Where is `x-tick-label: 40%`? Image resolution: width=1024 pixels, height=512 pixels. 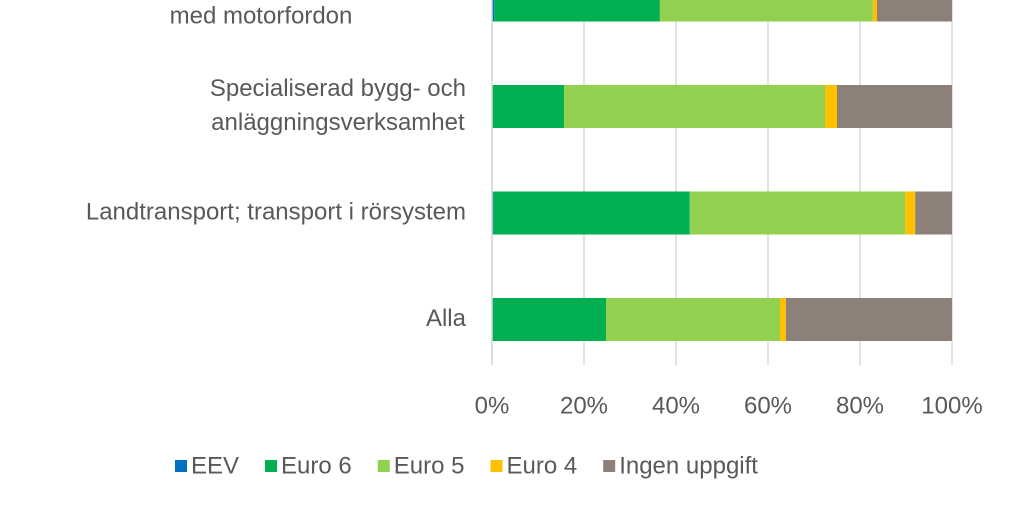
x-tick-label: 40% is located at coordinates (676, 405).